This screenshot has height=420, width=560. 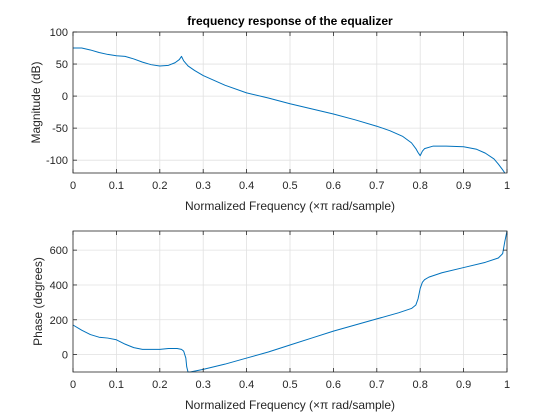 I want to click on magnitude-x-tick-label: 0.5, so click(x=289, y=186).